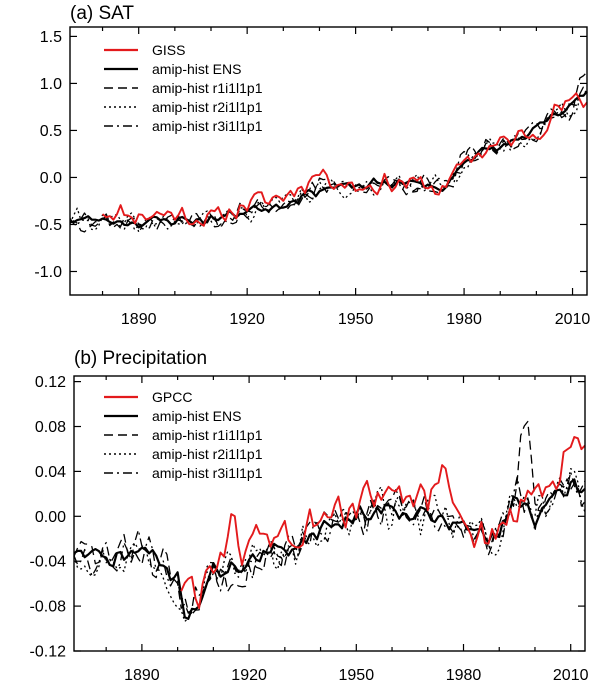 This screenshot has width=600, height=683. What do you see at coordinates (51, 178) in the screenshot?
I see `y-tick-label: 0.0` at bounding box center [51, 178].